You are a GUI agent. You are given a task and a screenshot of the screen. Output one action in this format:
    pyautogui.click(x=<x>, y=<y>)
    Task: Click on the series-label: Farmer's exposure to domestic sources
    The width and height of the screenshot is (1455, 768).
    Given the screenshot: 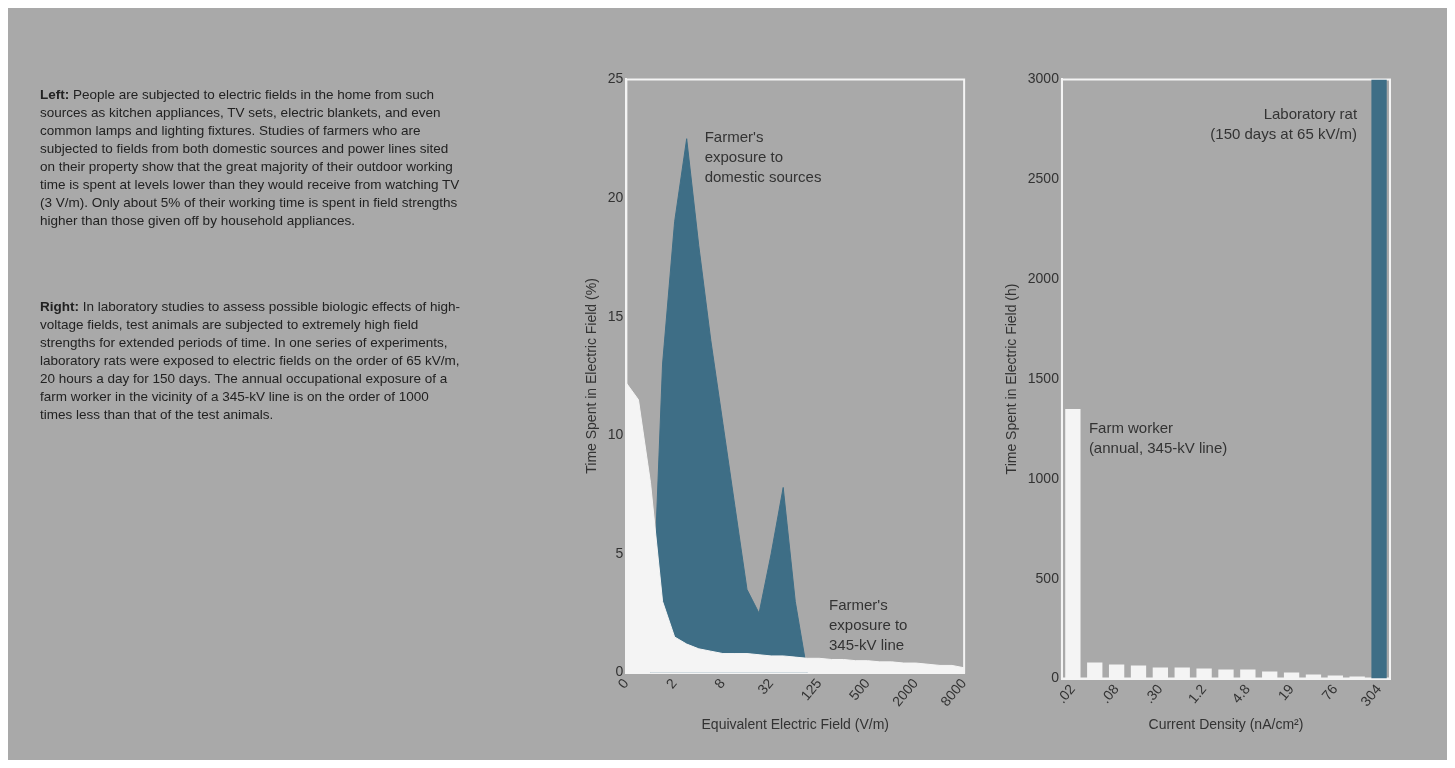 What is the action you would take?
    pyautogui.click(x=763, y=157)
    